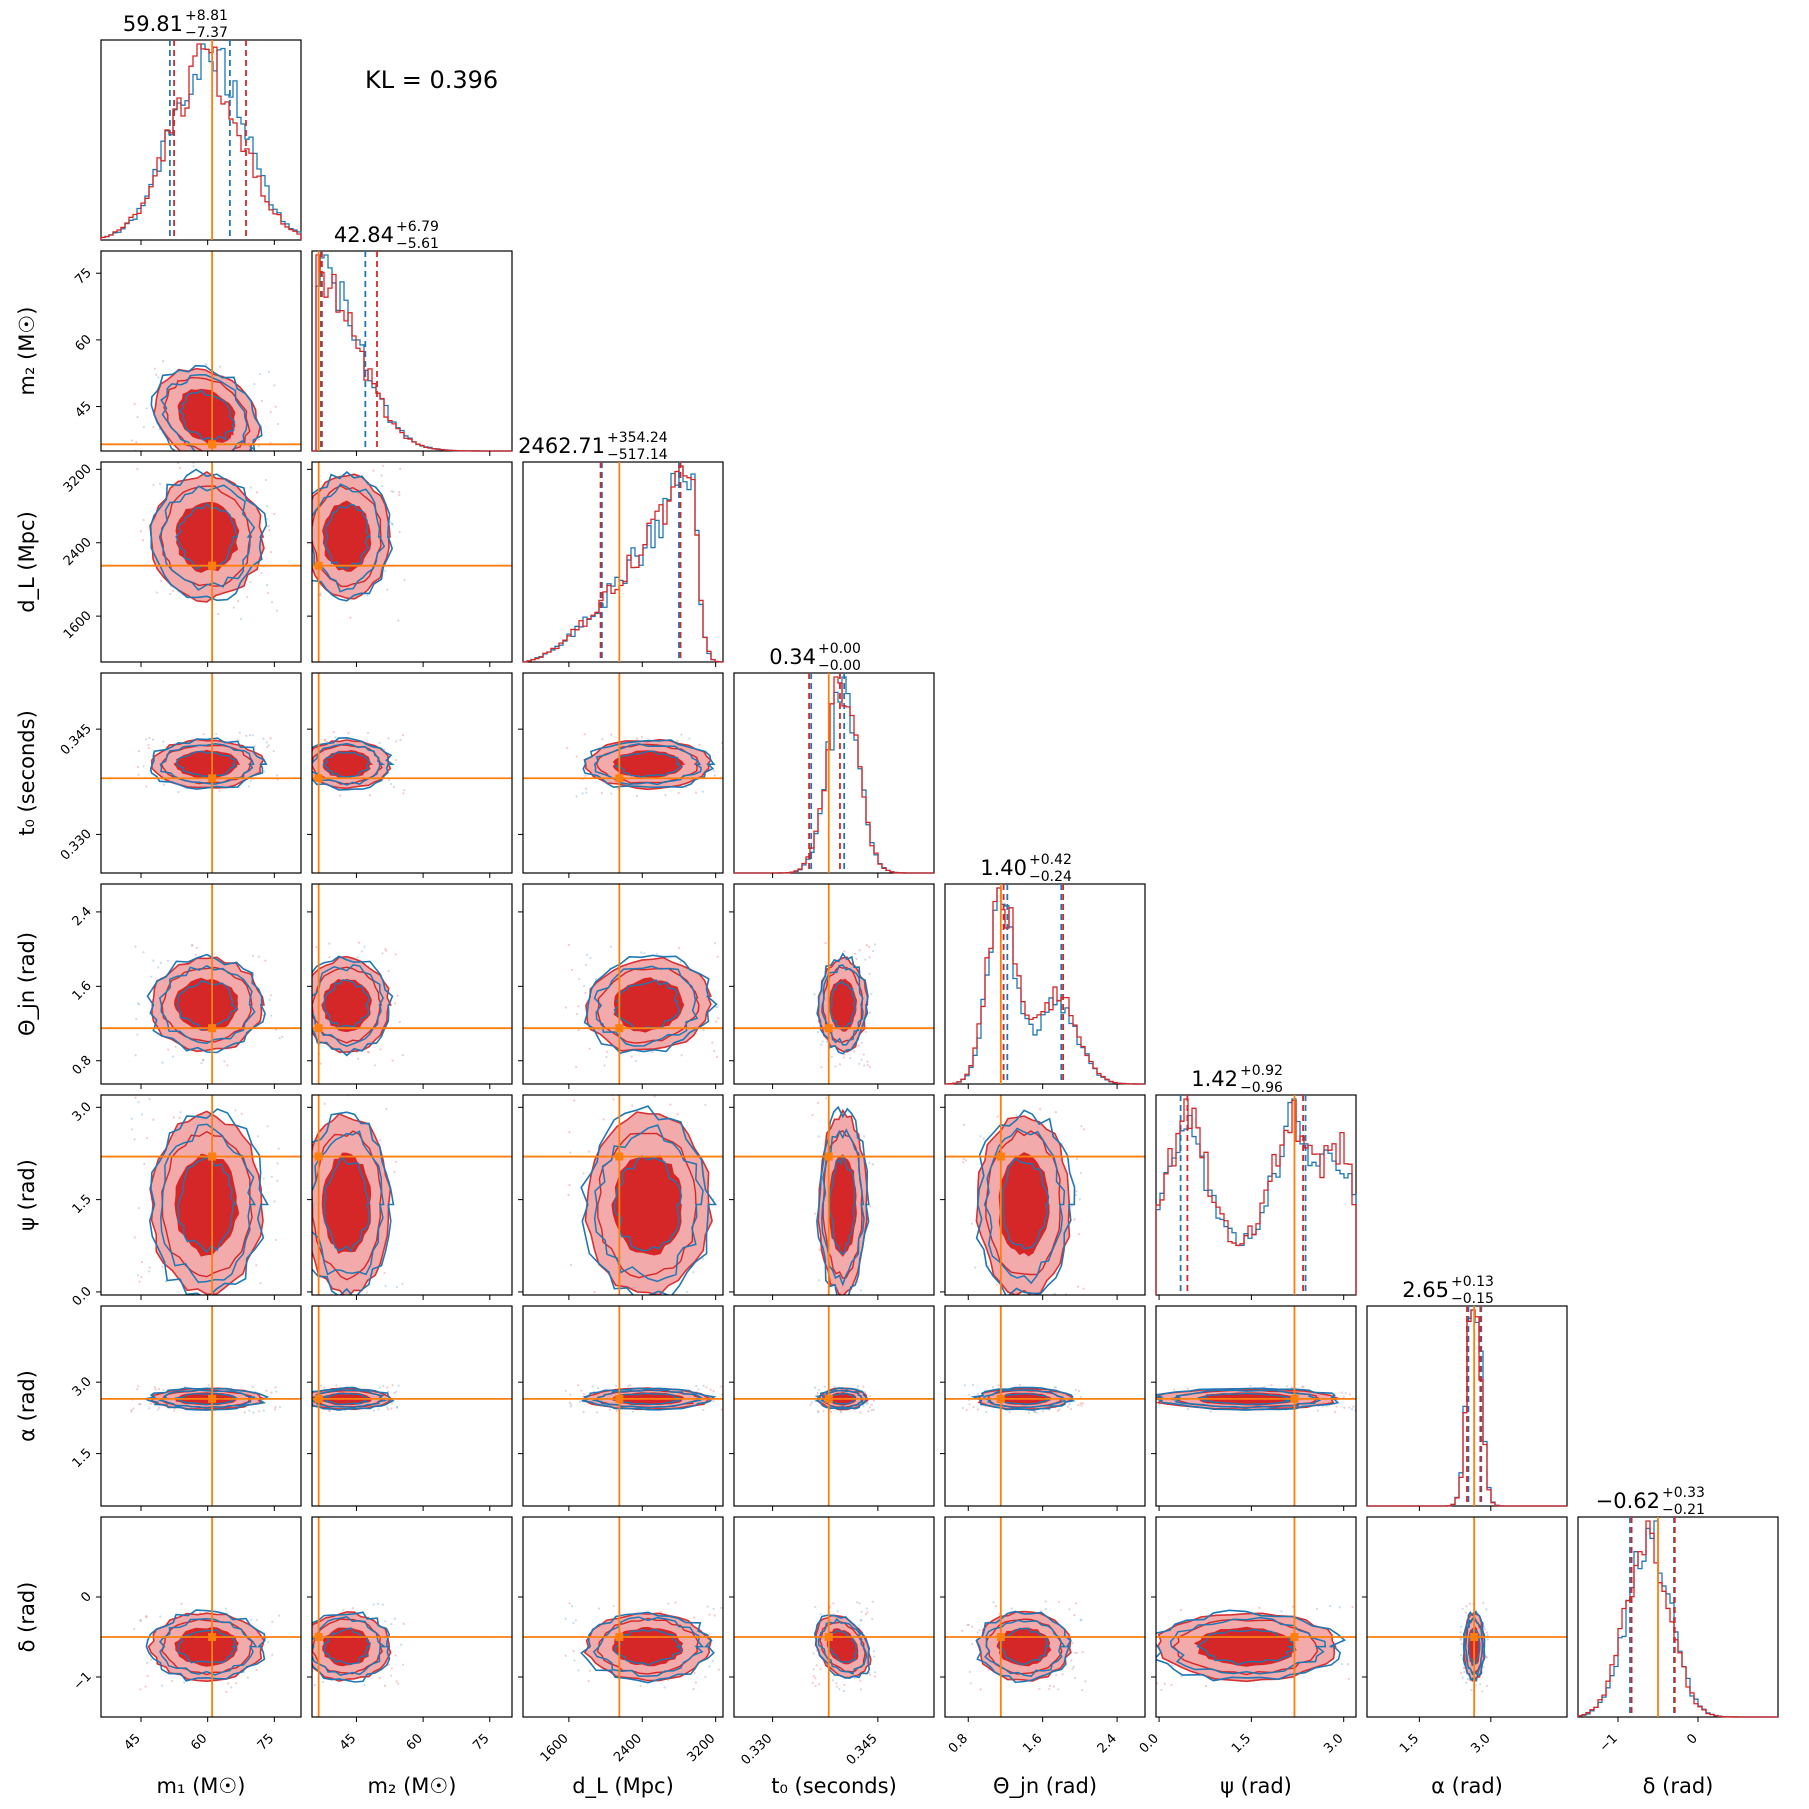 The image size is (1809, 1809). Describe the element at coordinates (83, 1681) in the screenshot. I see `y-tick-label-delta-0: −1` at that location.